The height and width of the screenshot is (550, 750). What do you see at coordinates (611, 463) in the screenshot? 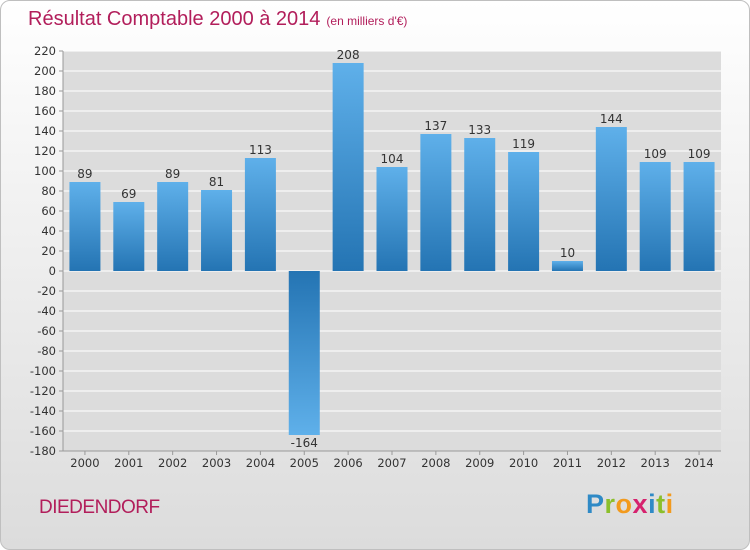
I see `x-tick-label: 2012` at bounding box center [611, 463].